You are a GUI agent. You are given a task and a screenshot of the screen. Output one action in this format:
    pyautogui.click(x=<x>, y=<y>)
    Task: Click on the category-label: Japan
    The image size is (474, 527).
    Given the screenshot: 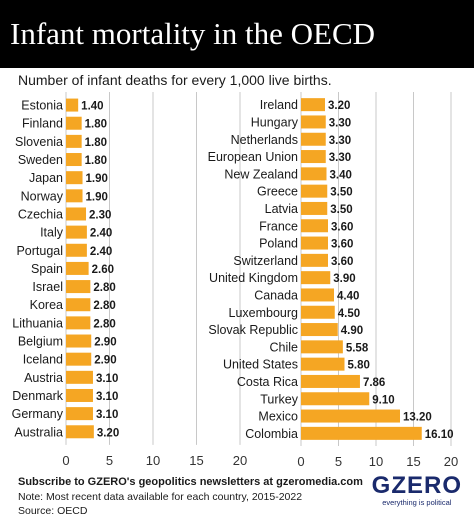 What is the action you would take?
    pyautogui.click(x=46, y=178)
    